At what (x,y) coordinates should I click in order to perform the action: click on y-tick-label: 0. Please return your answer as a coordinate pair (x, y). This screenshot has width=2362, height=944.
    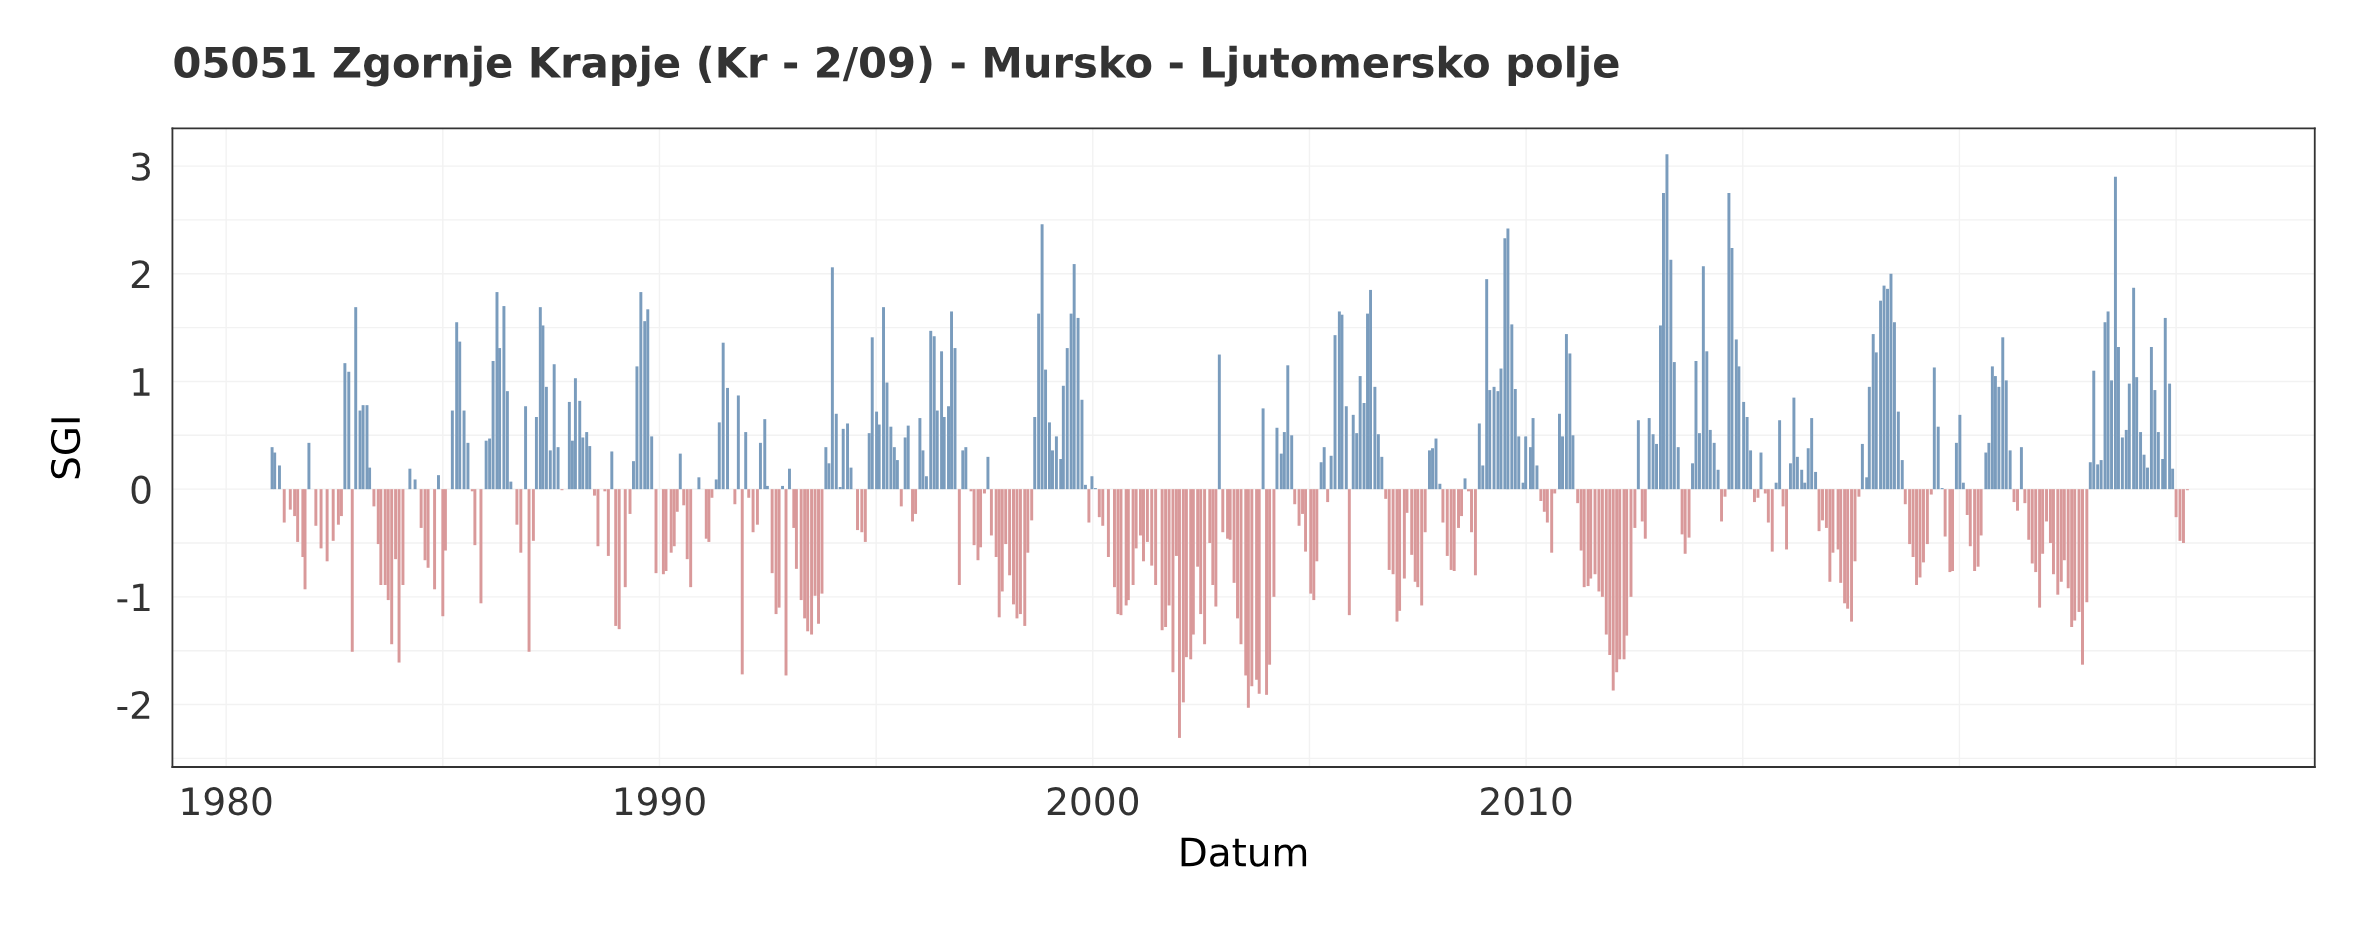
    Looking at the image, I should click on (141, 489).